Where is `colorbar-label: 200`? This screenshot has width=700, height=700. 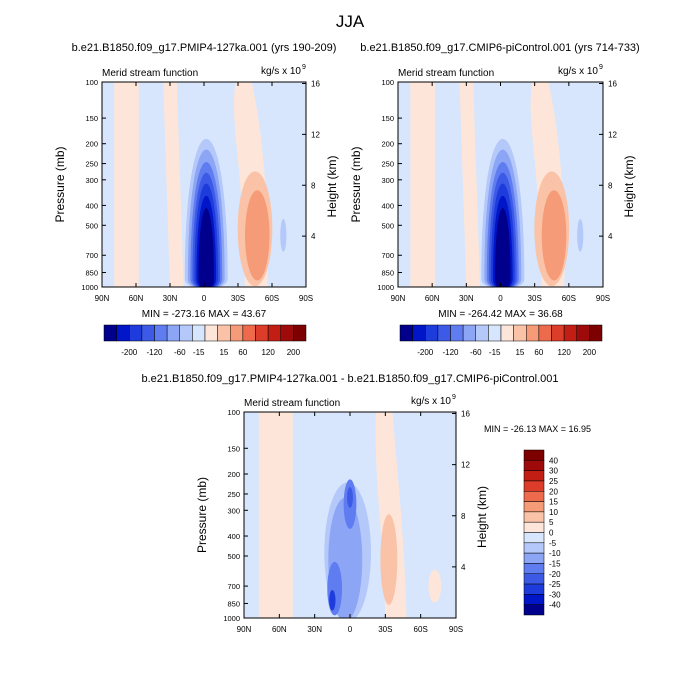
colorbar-label: 200 is located at coordinates (590, 352).